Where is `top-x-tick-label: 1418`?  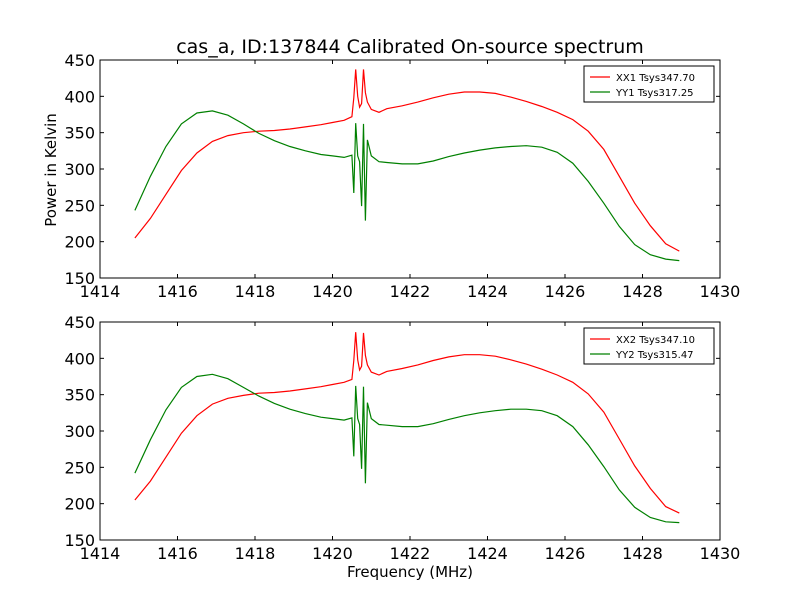 top-x-tick-label: 1418 is located at coordinates (255, 291).